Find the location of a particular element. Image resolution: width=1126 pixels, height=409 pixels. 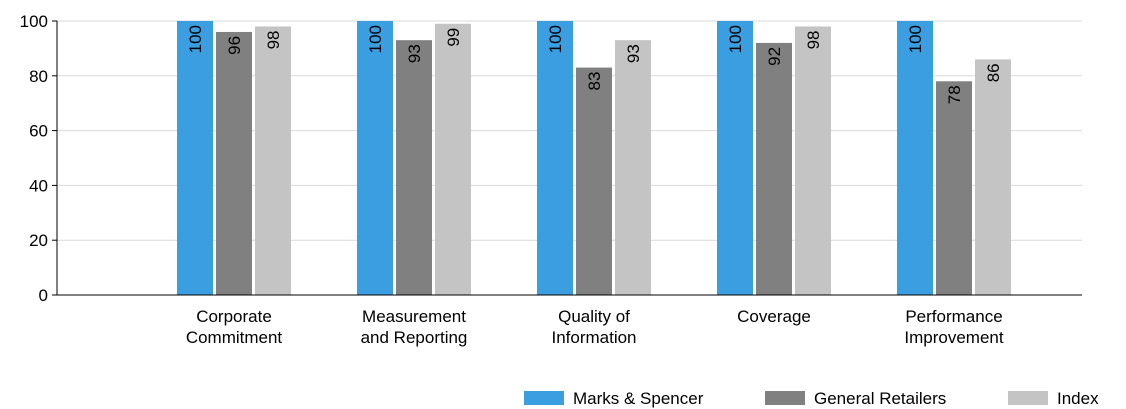

y-tick-label: 40 is located at coordinates (38, 185).